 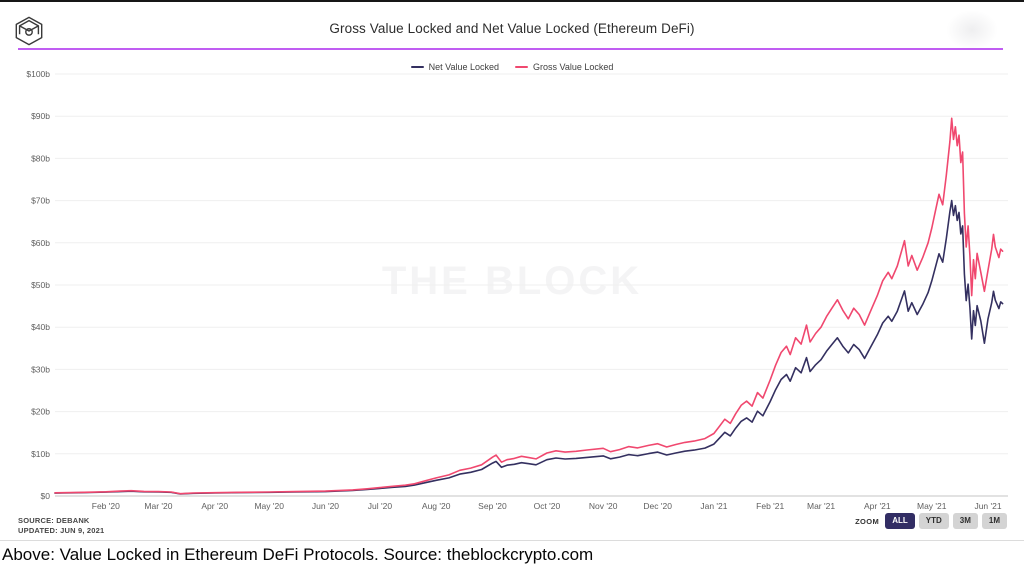 I want to click on svg-text: $90b, so click(x=40, y=116).